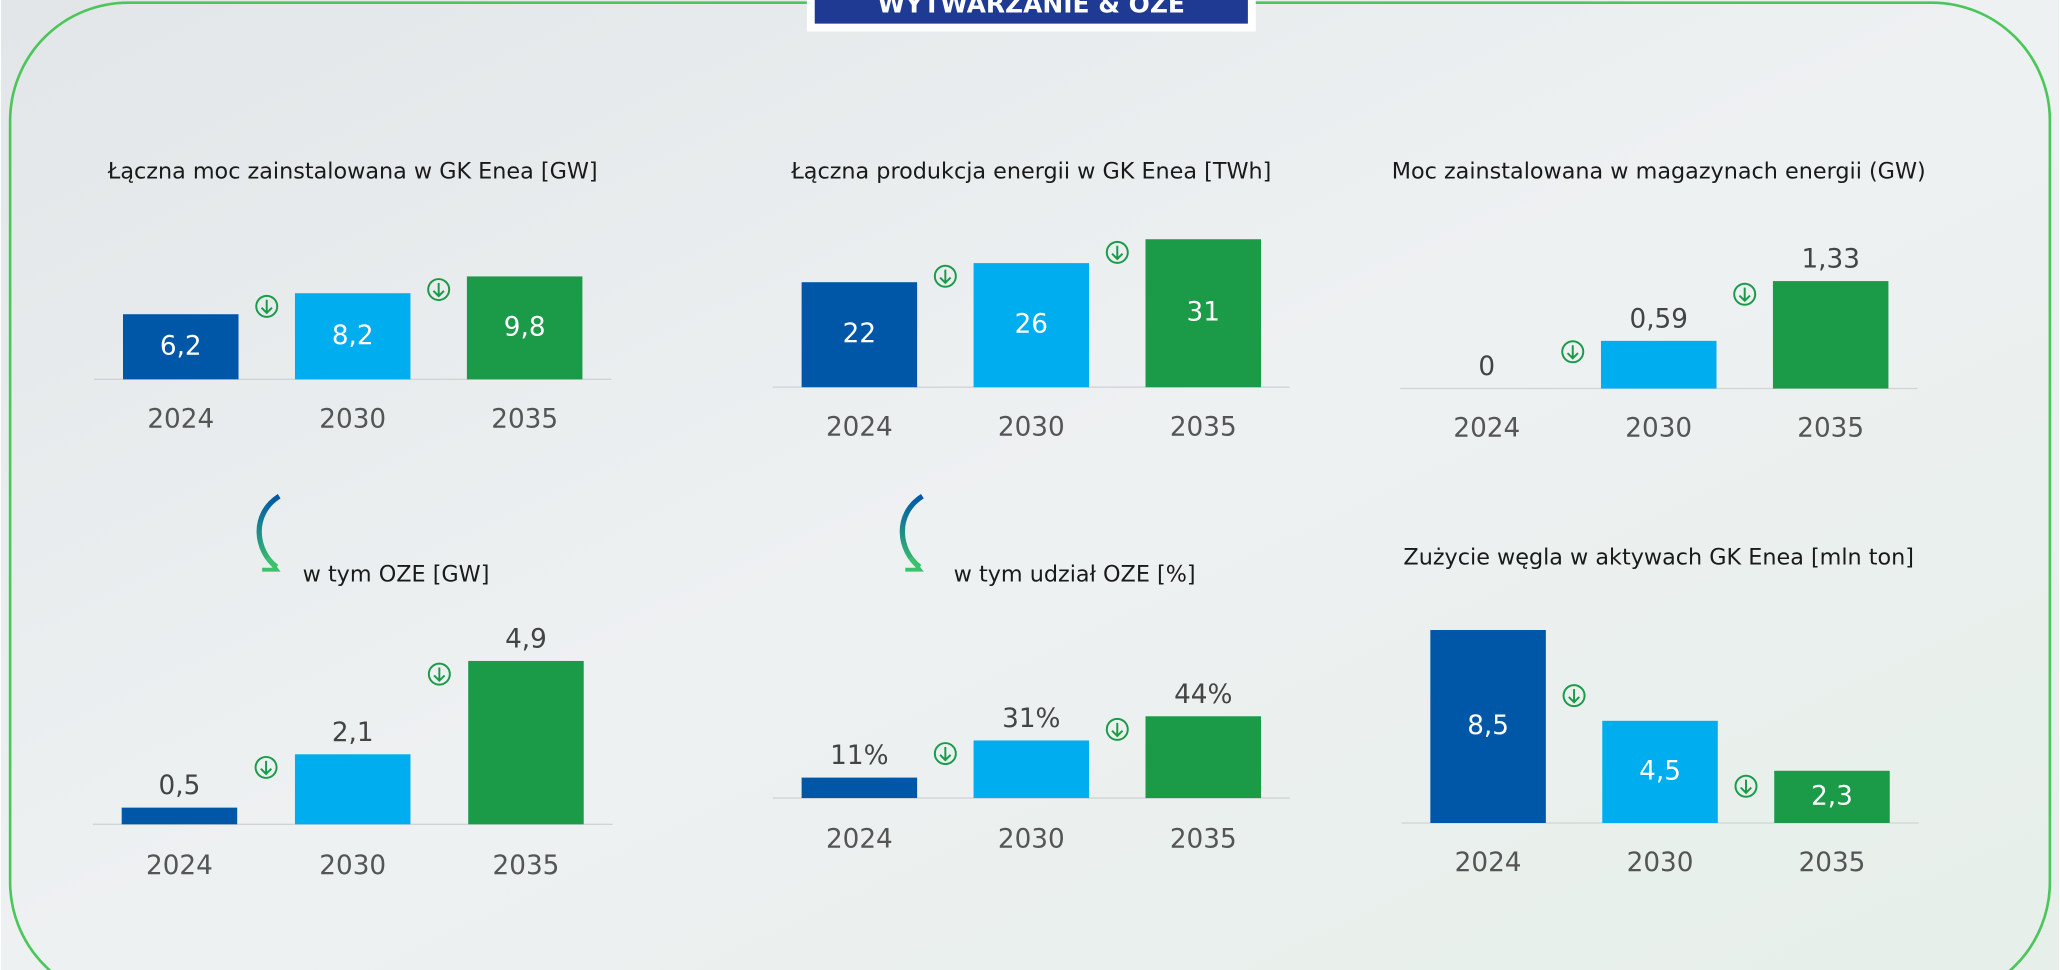  I want to click on value-label: 6,2, so click(181, 346).